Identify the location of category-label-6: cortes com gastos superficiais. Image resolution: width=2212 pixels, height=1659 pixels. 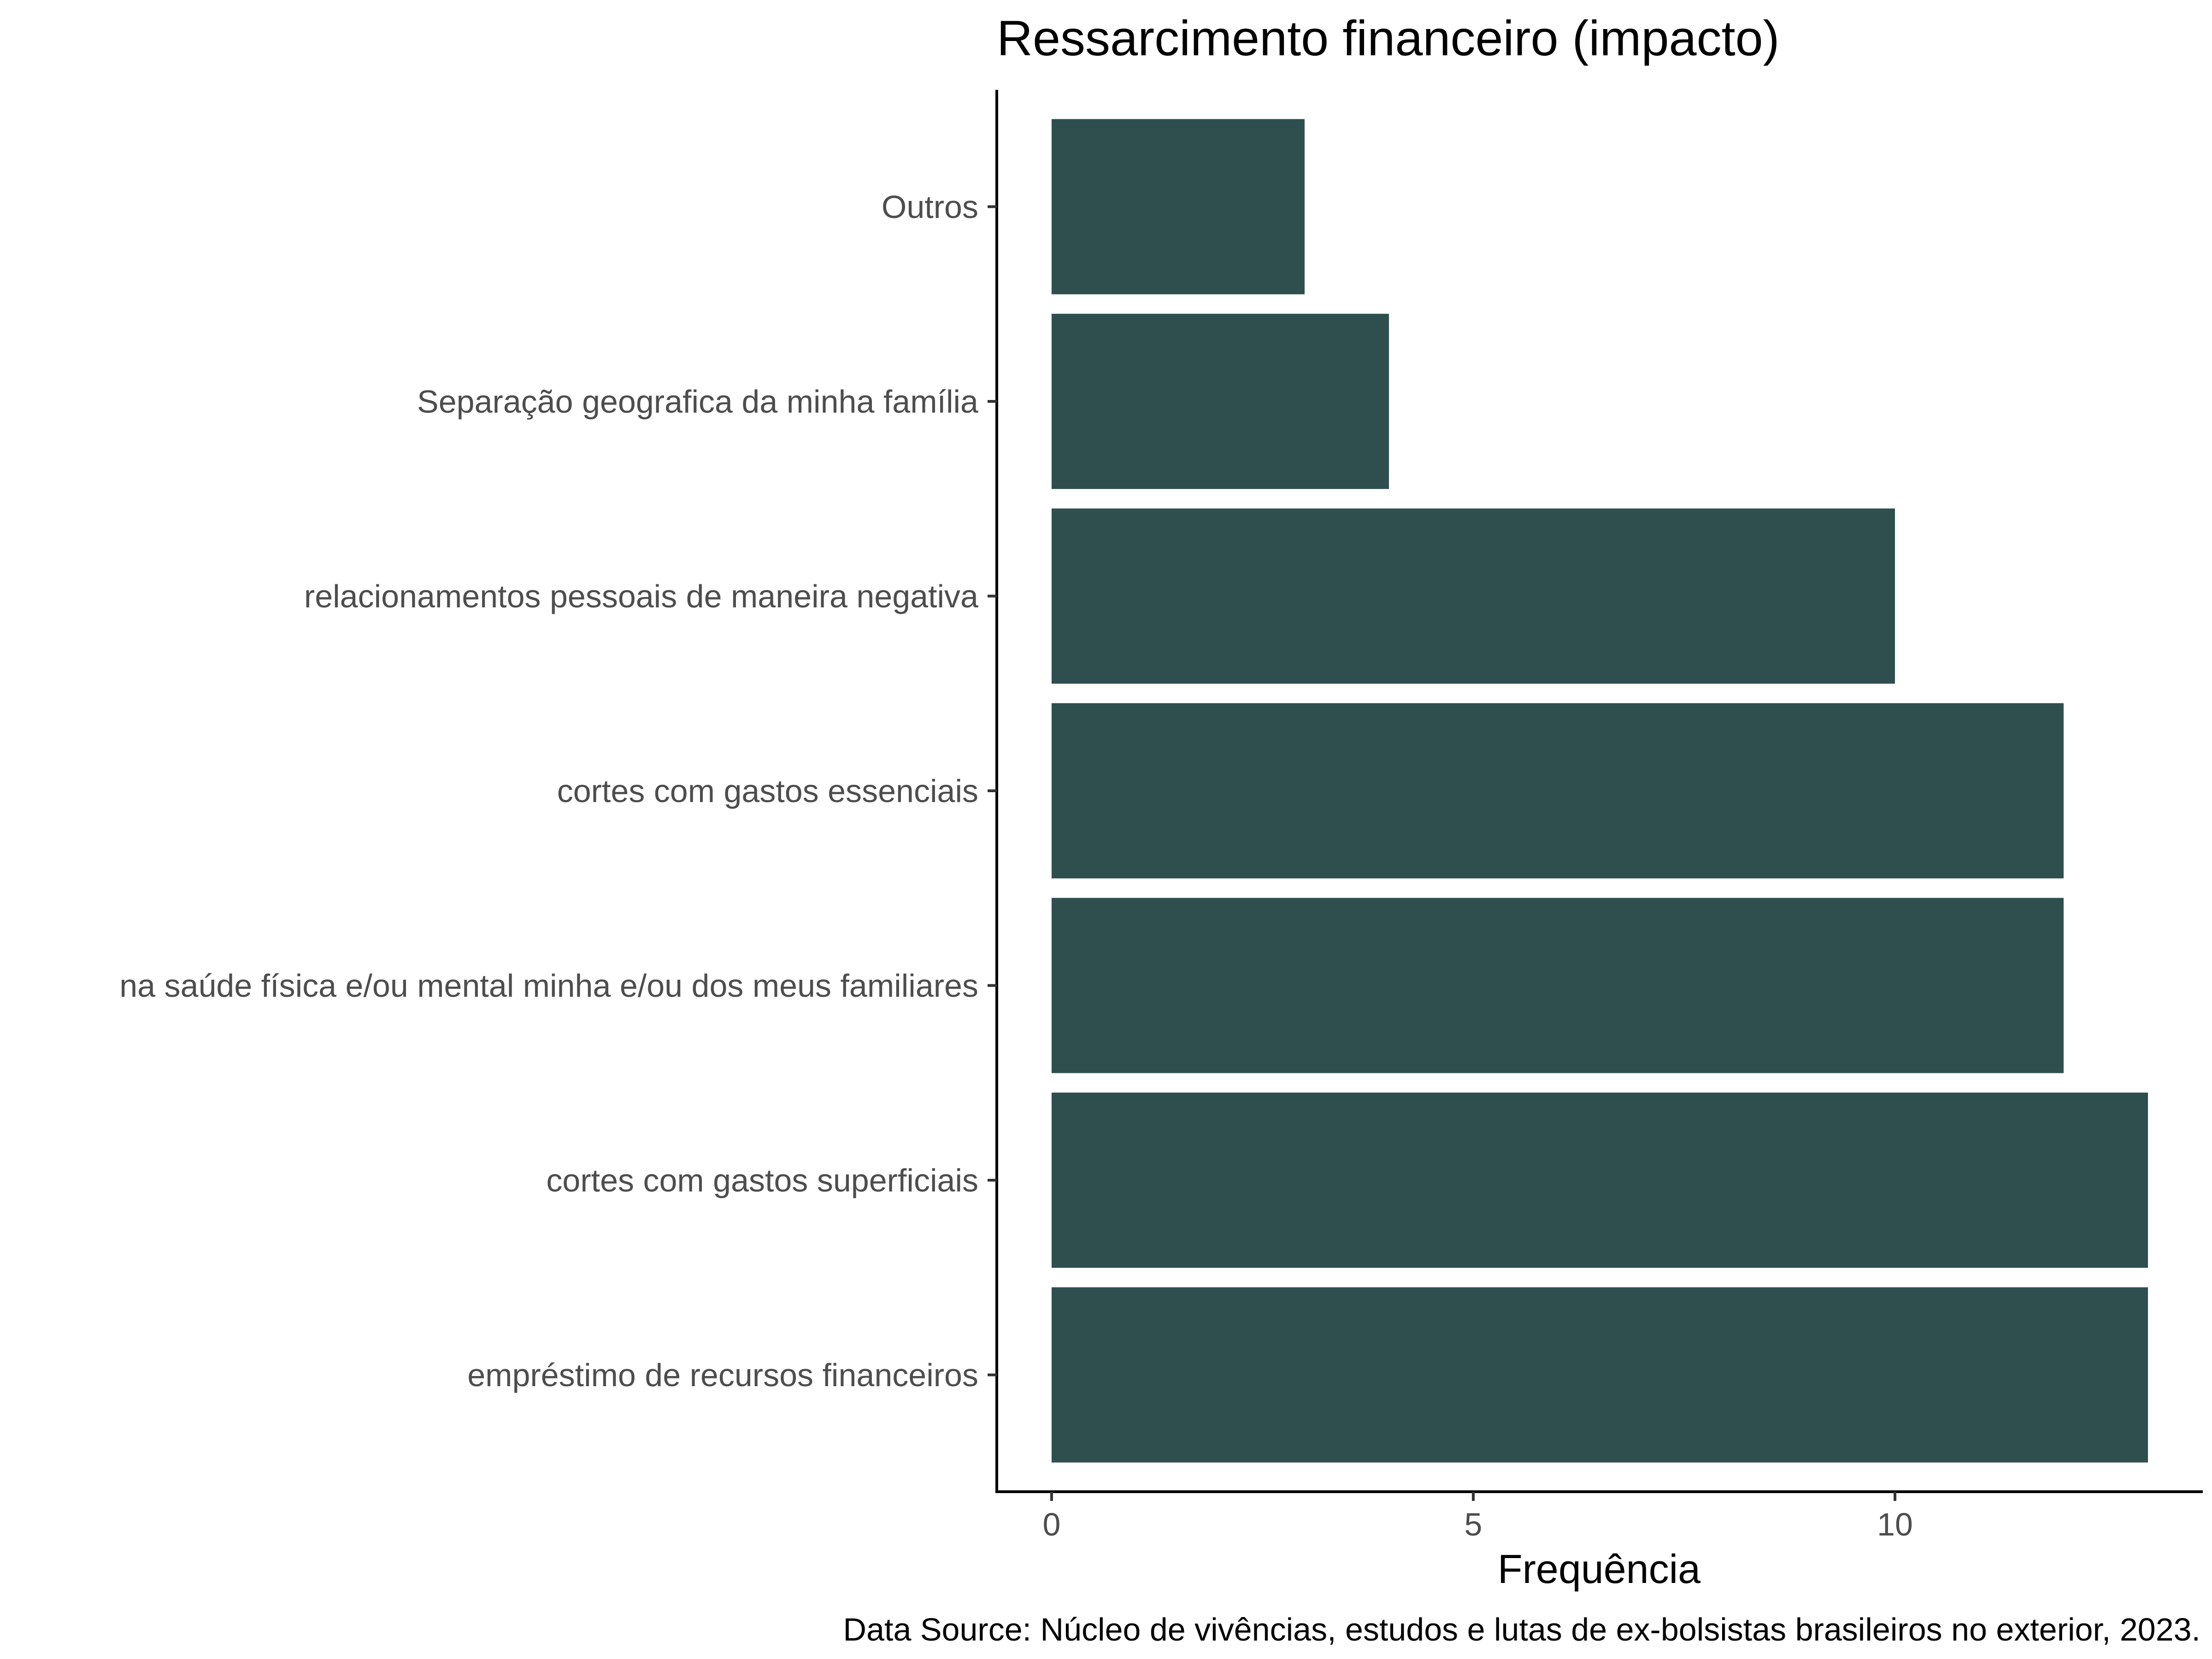
(762, 1181).